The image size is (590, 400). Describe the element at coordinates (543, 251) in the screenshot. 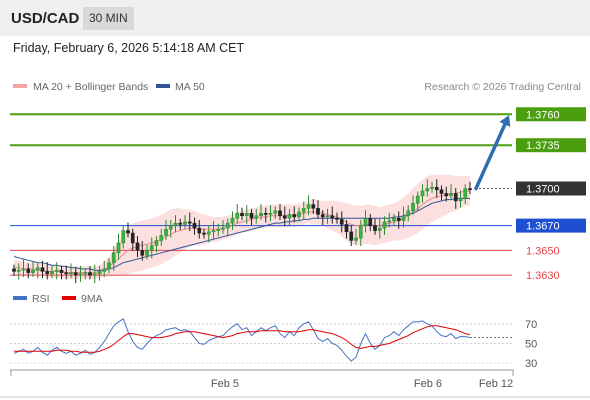

I see `level-label-1.3650: 1.3650` at that location.